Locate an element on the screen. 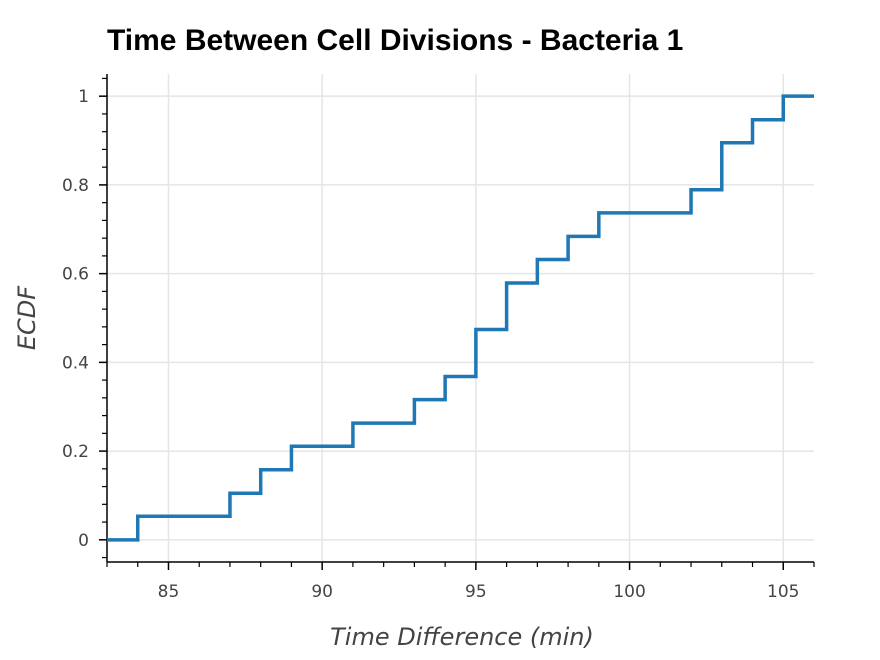 This screenshot has height=660, width=880. chart-title: Time Between Cell Divisions - Bacteria 1 is located at coordinates (395, 40).